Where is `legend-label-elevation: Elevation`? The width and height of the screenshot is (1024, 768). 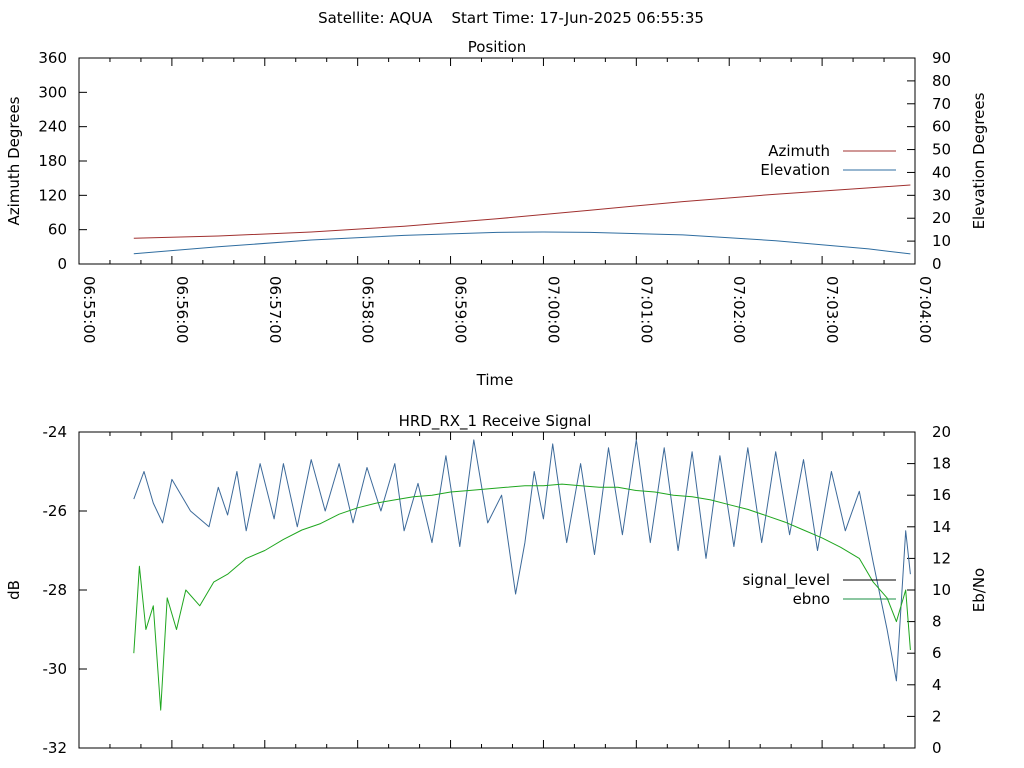 legend-label-elevation: Elevation is located at coordinates (795, 170).